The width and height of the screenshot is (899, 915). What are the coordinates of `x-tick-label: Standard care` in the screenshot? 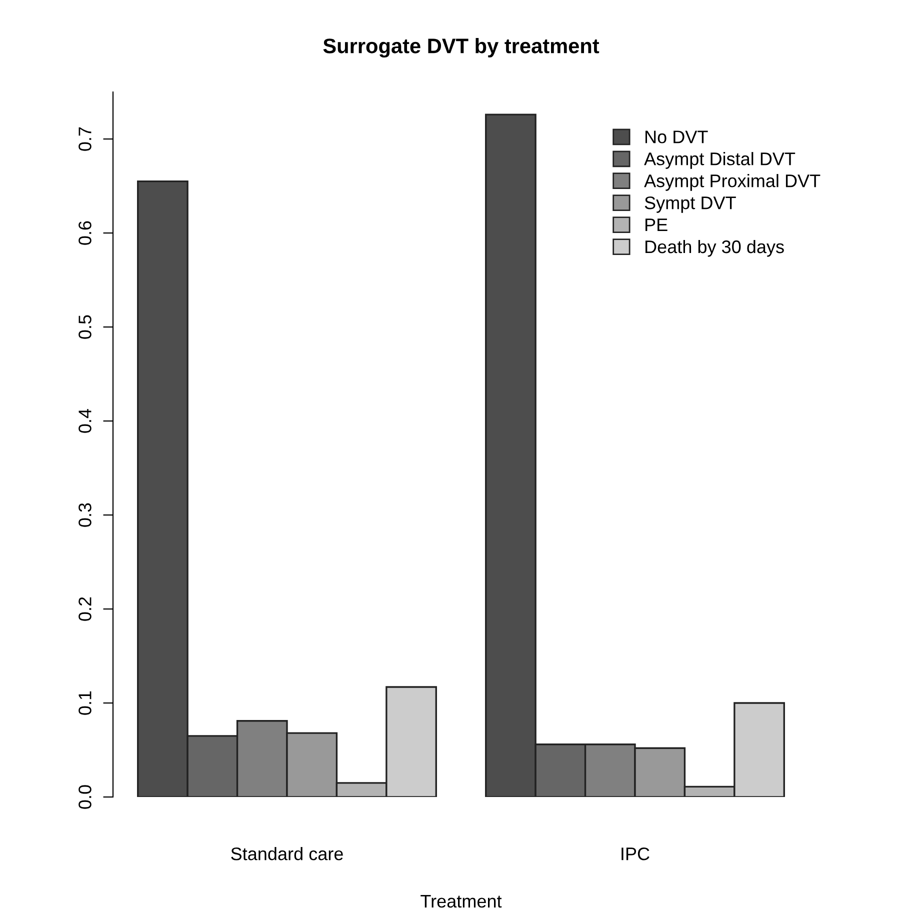 It's located at (287, 853).